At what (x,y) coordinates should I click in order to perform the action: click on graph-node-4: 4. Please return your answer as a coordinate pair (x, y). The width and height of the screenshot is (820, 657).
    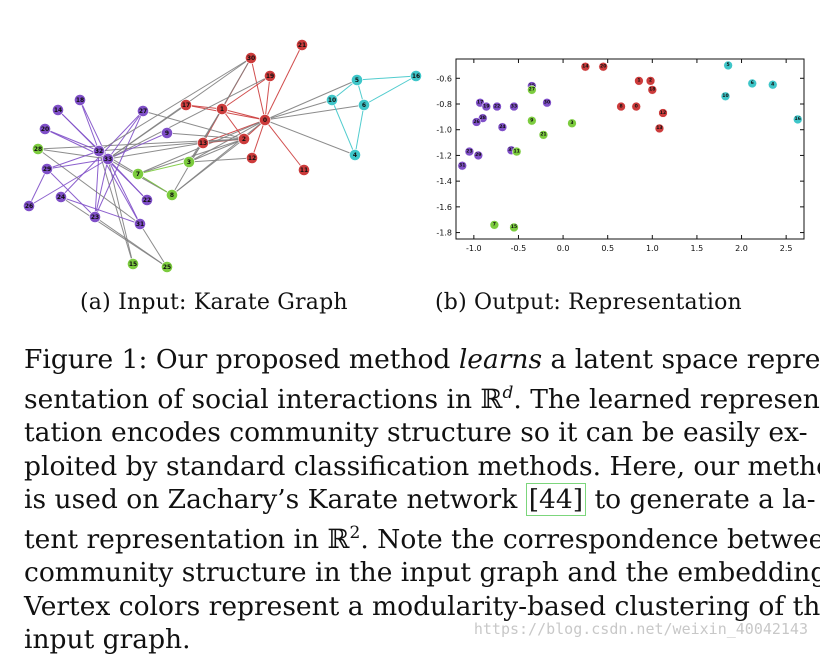
    Looking at the image, I should click on (355, 155).